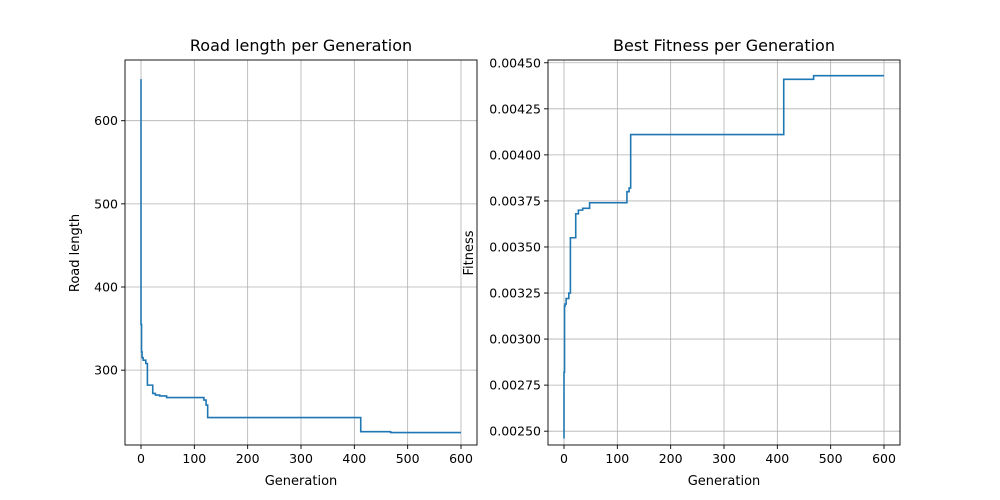 This screenshot has height=500, width=1000. What do you see at coordinates (106, 370) in the screenshot?
I see `y-tick-label: 300` at bounding box center [106, 370].